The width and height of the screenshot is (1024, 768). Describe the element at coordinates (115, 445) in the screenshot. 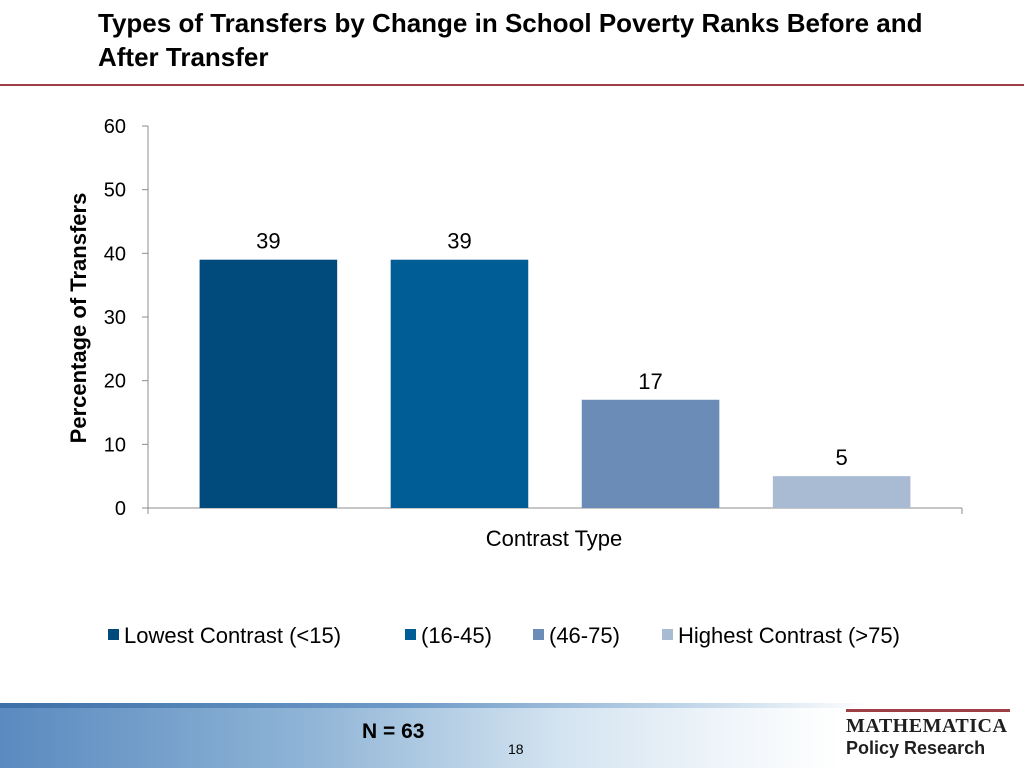

I see `y-tick-label: 10` at that location.